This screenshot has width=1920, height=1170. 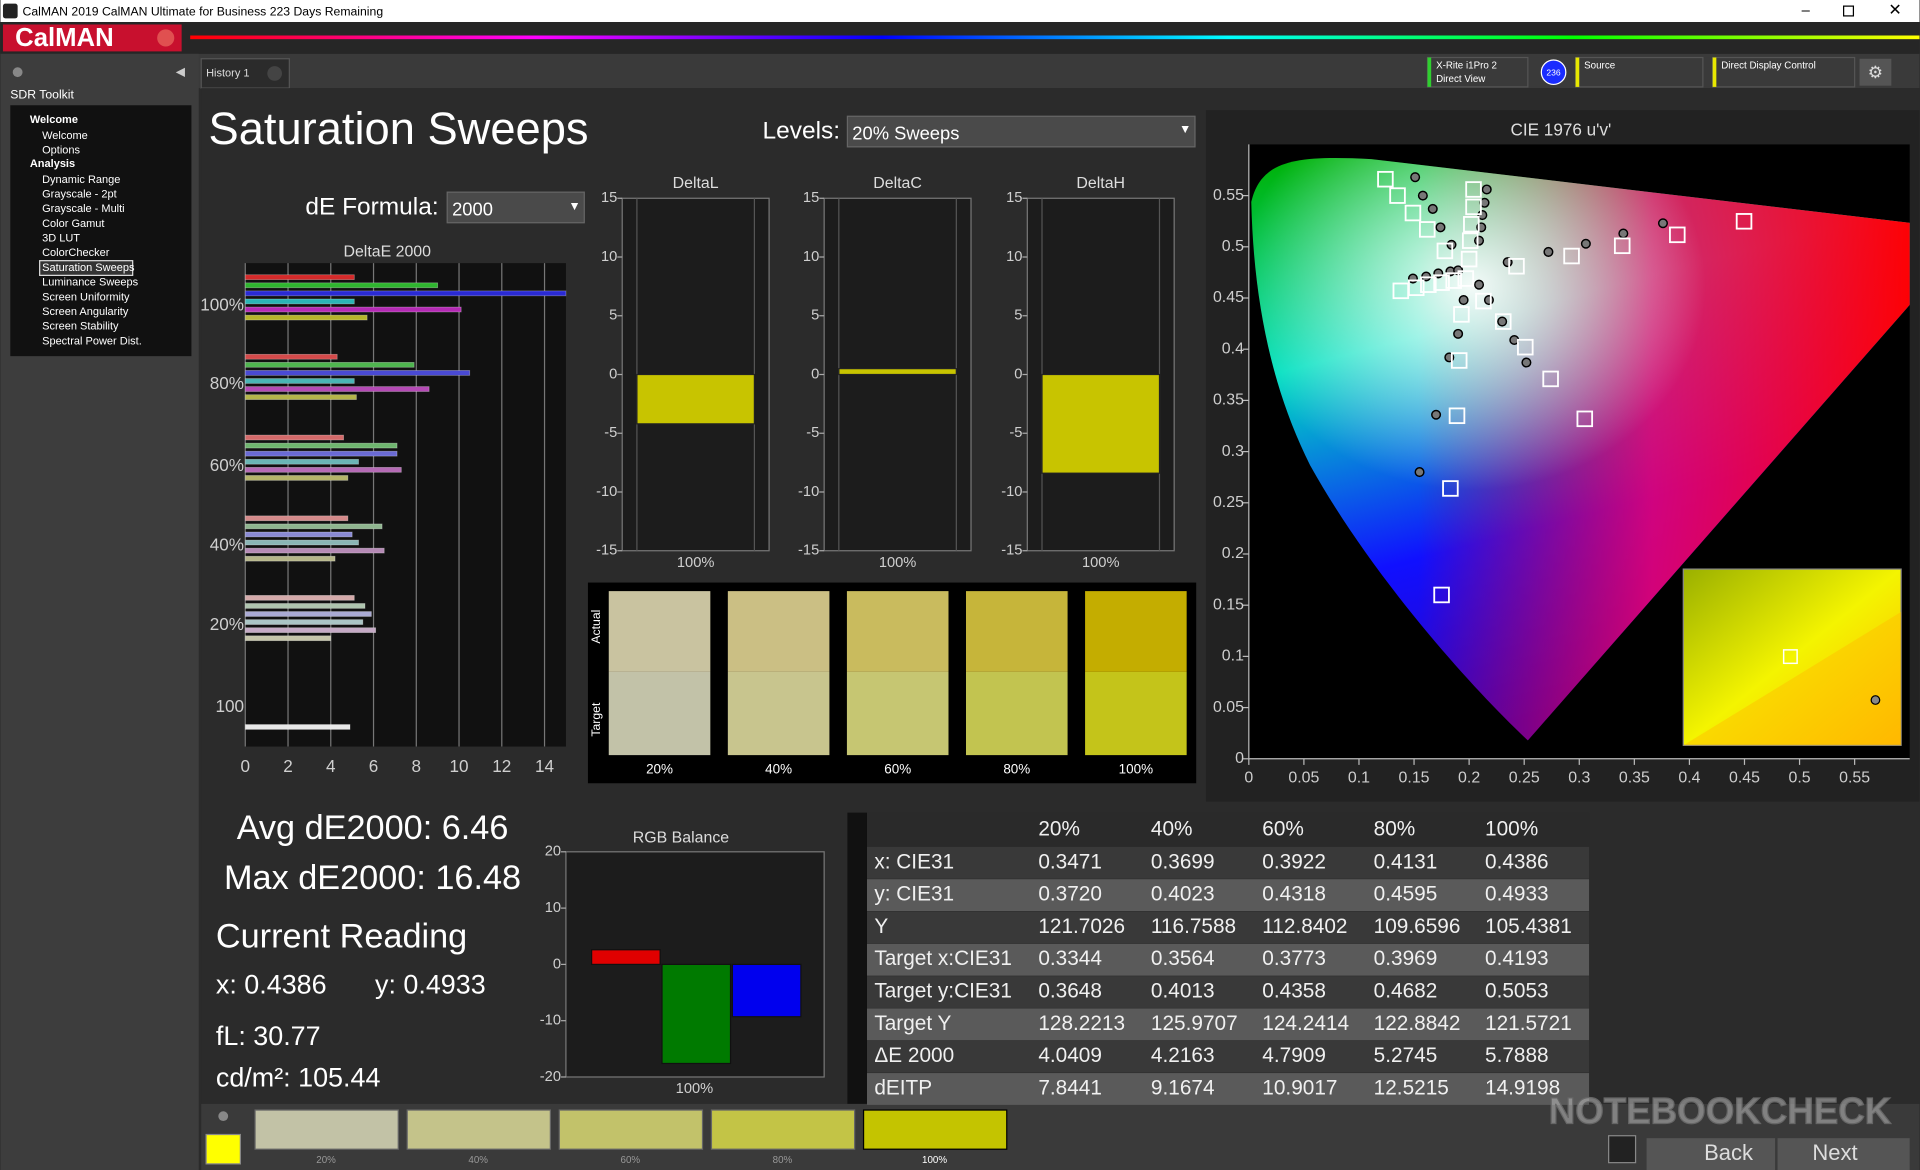 What do you see at coordinates (80, 327) in the screenshot?
I see `sidebar-item: Screen Stability` at bounding box center [80, 327].